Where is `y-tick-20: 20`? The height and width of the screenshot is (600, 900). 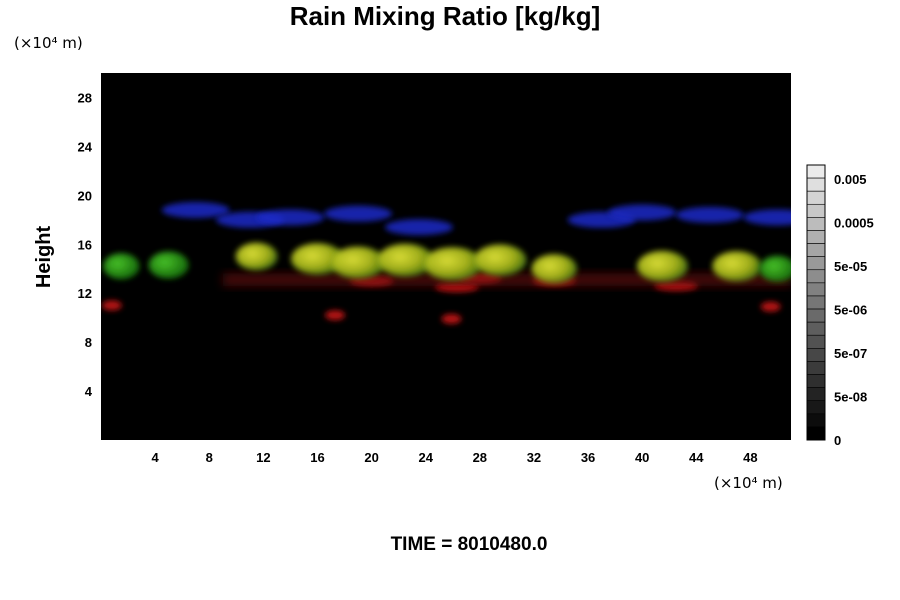 y-tick-20: 20 is located at coordinates (85, 195).